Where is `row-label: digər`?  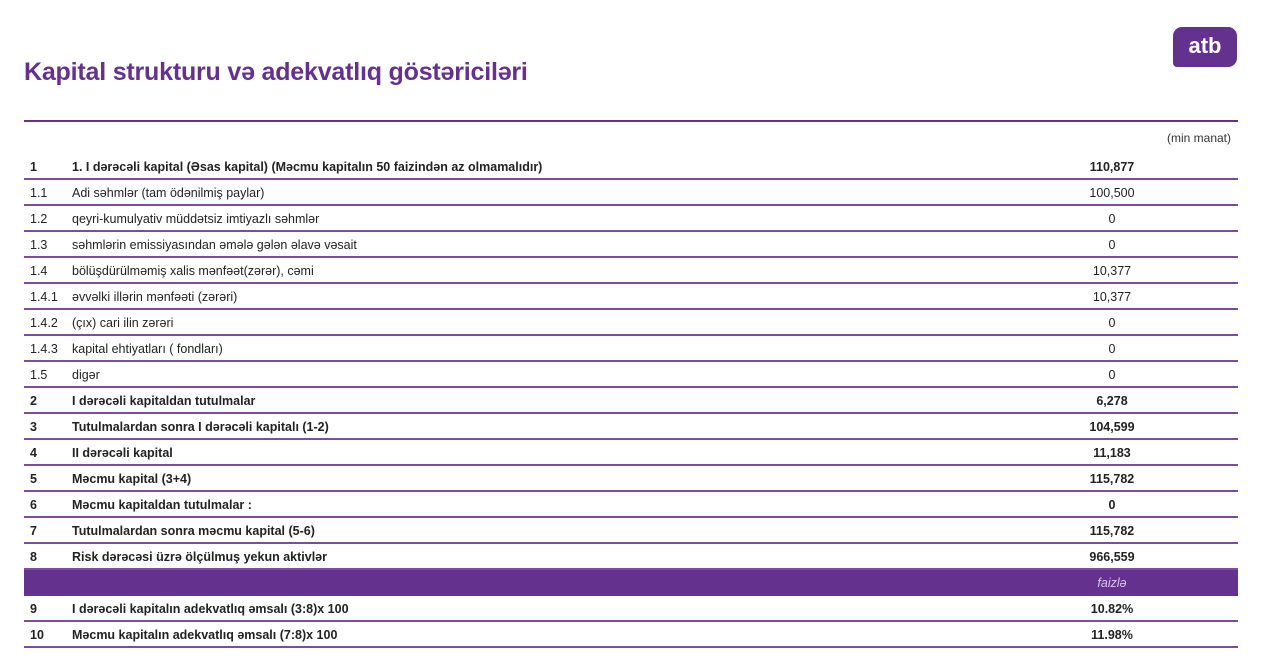
row-label: digər is located at coordinates (86, 375).